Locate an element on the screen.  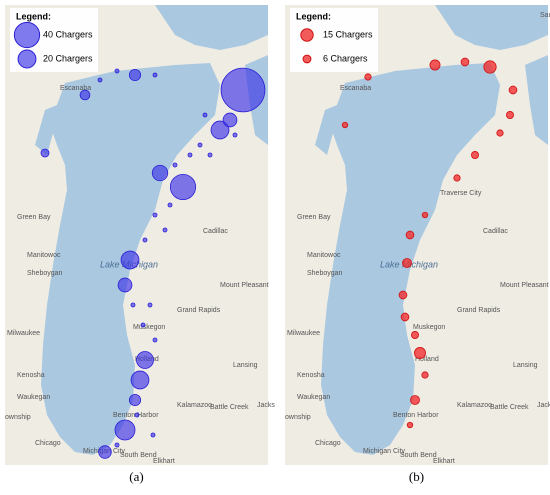
city-label: Green Bay is located at coordinates (314, 217).